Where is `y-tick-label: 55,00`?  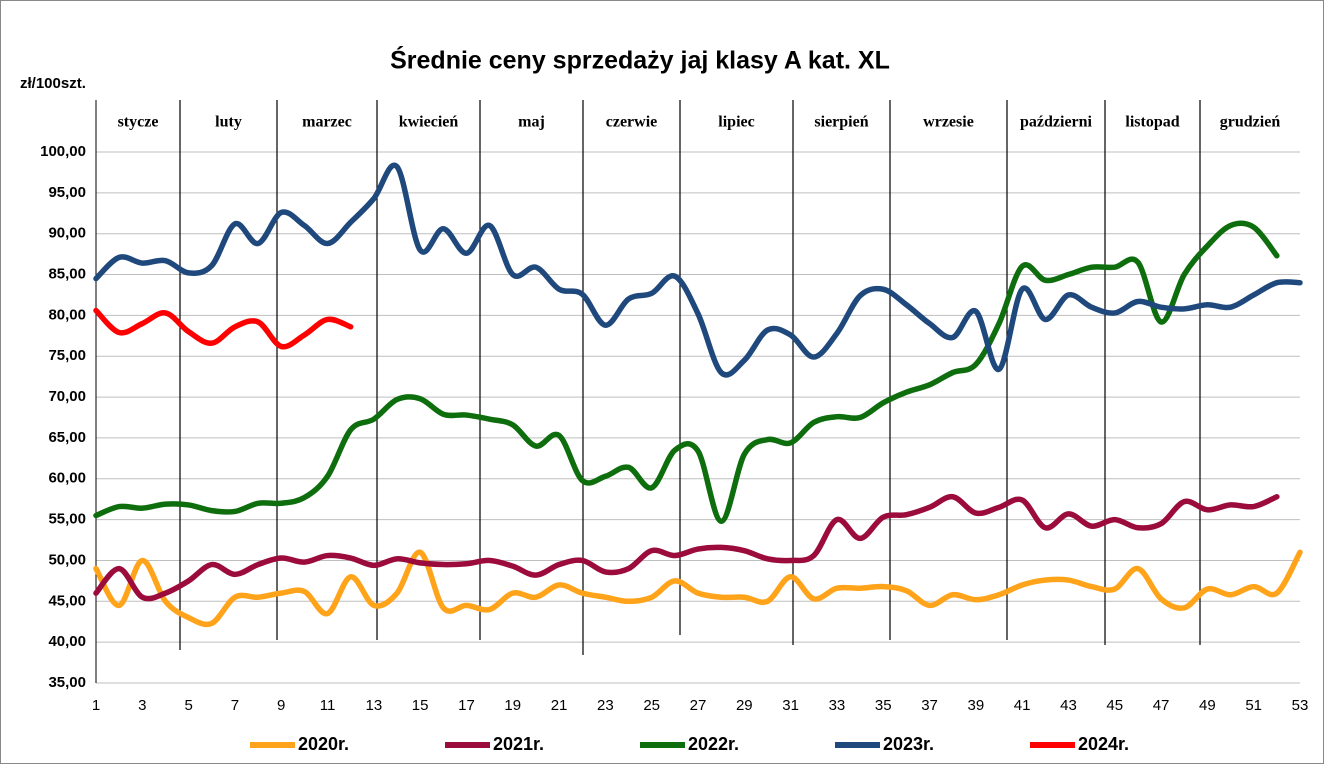
y-tick-label: 55,00 is located at coordinates (67, 519).